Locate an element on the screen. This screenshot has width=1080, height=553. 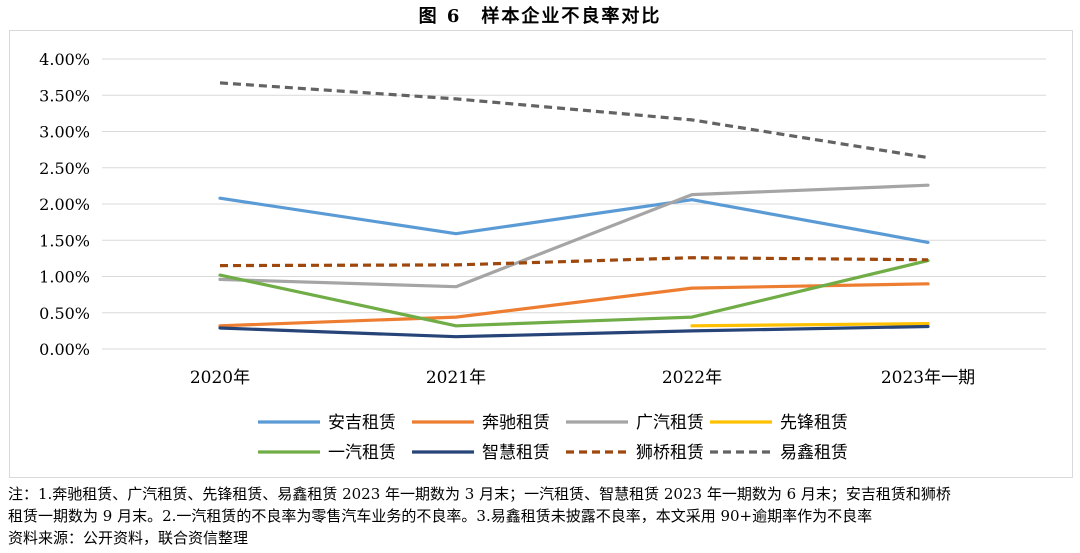
y-tick-label: 3.50% is located at coordinates (64, 95).